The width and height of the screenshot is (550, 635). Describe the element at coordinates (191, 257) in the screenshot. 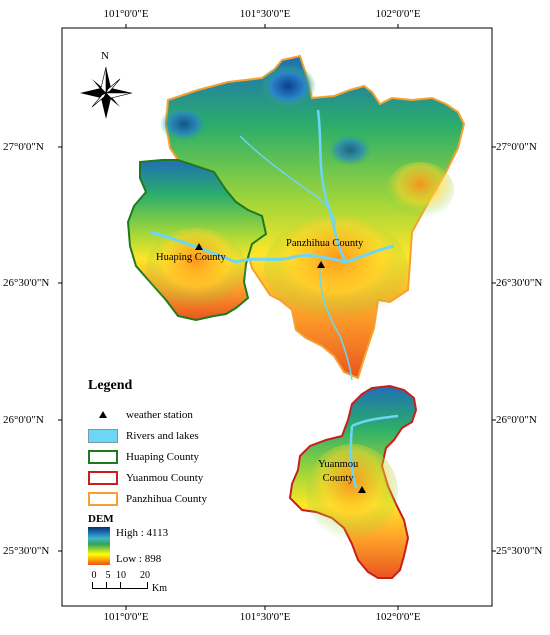

I see `label-huaping-county: Huaping County` at that location.